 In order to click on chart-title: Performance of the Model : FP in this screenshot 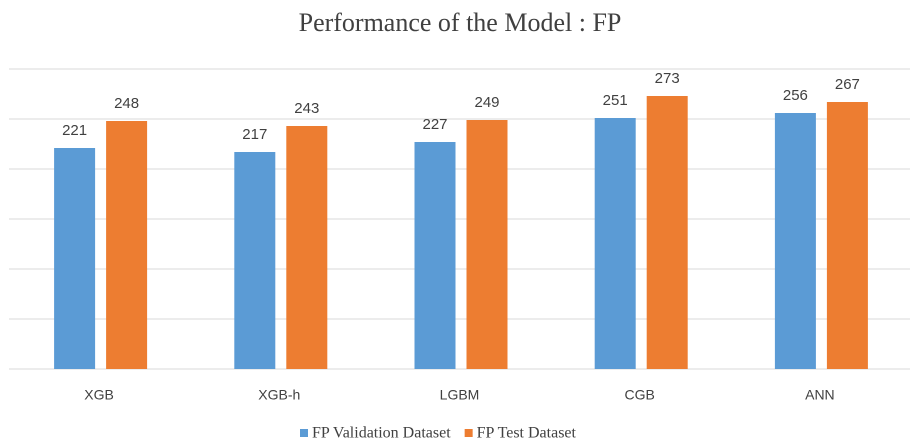, I will do `click(460, 22)`.